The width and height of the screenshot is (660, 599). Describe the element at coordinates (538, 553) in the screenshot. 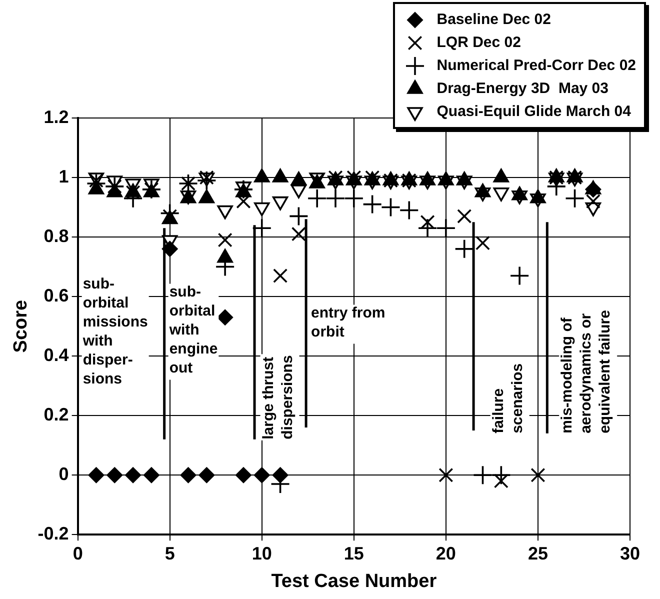

I see `x-tick-label: 25` at that location.